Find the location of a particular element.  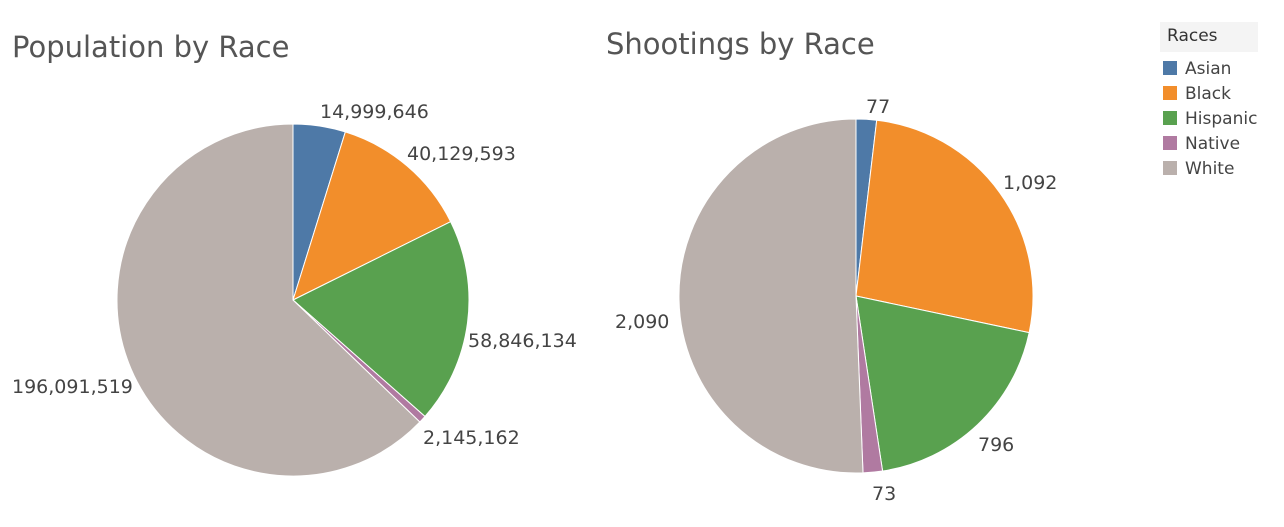

legend-title-background is located at coordinates (1209, 37).